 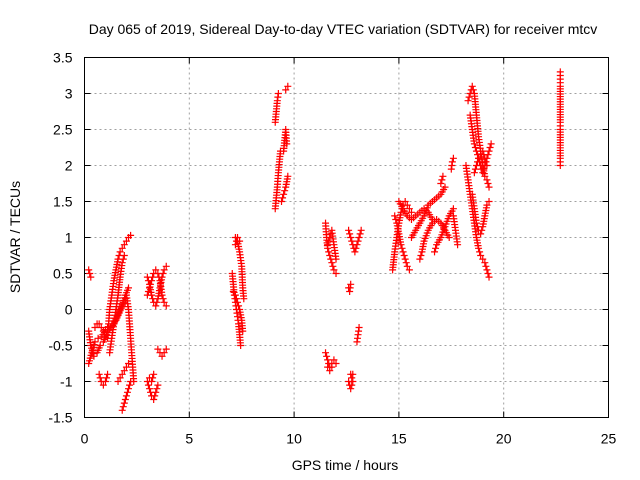 I want to click on y-tick-label: 2.5, so click(x=63, y=130).